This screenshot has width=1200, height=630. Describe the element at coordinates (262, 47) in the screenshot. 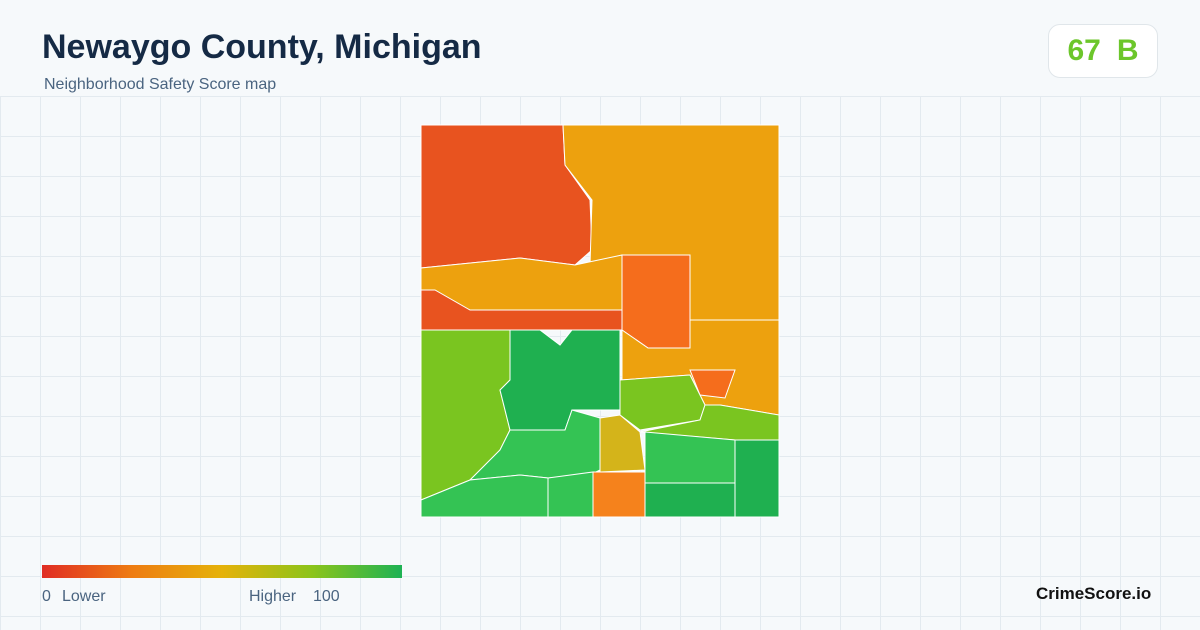

I see `title: Newaygo County, Michigan` at that location.